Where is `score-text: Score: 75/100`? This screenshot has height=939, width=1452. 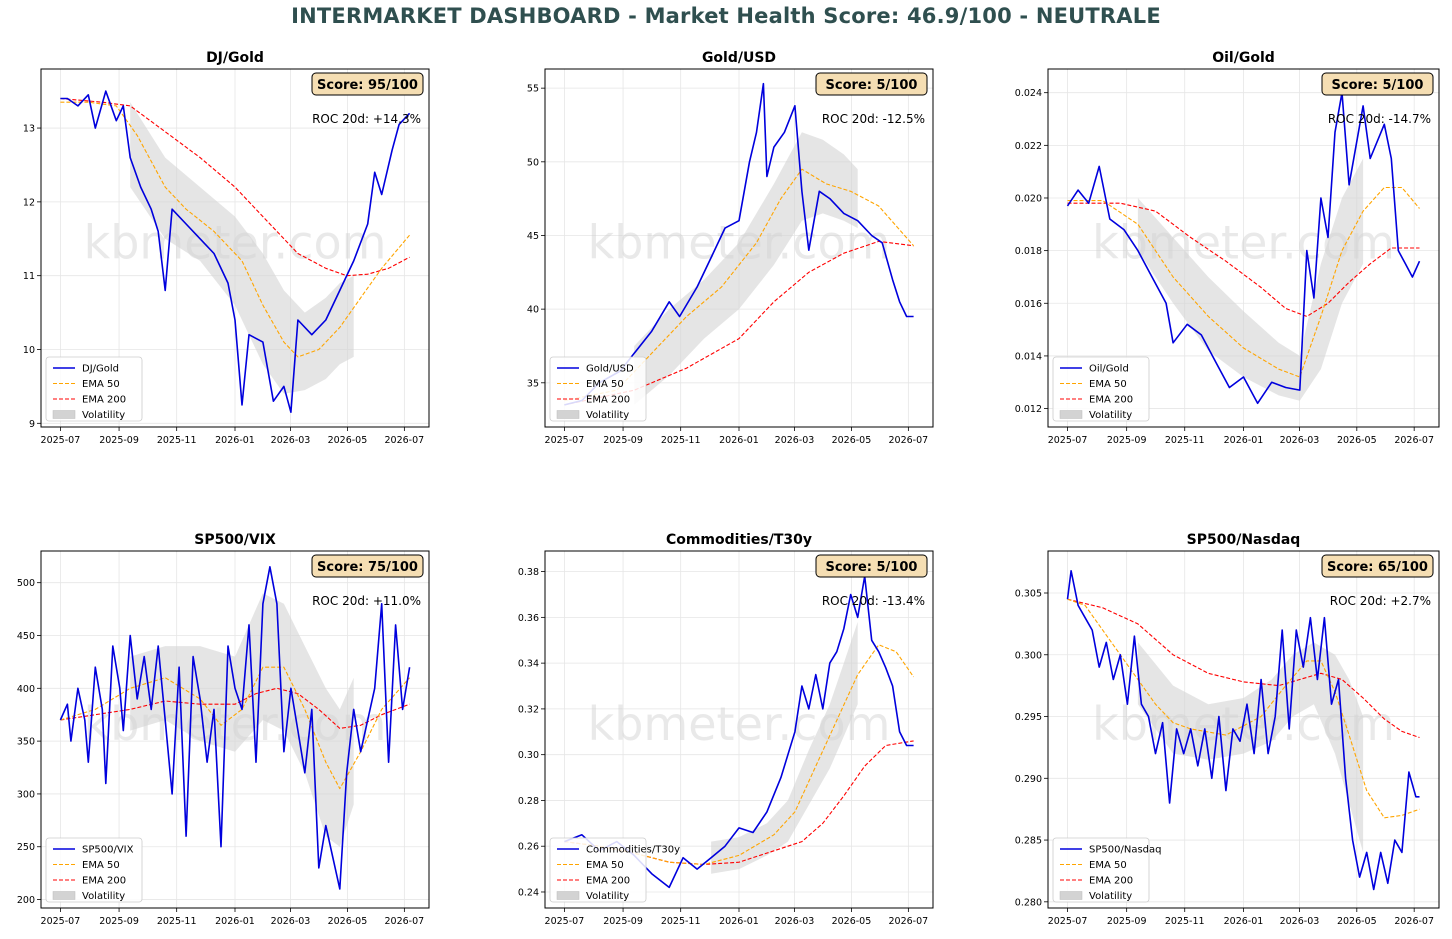 score-text: Score: 75/100 is located at coordinates (367, 567).